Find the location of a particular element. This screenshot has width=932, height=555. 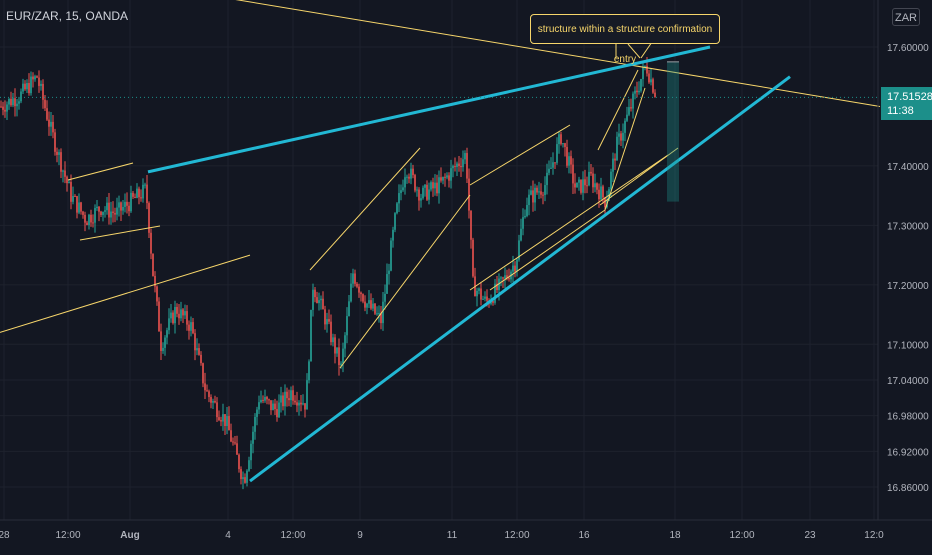

position-marker is located at coordinates (673, 131).